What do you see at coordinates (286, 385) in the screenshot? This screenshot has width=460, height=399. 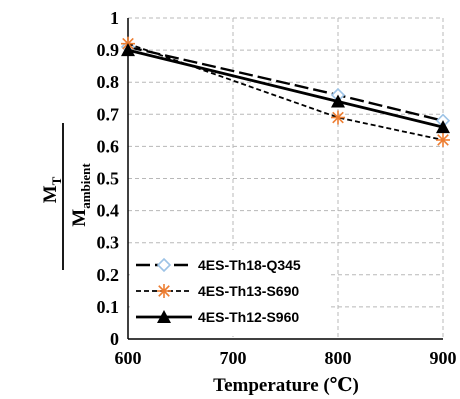 I see `x-axis-title: Temperature (℃)` at bounding box center [286, 385].